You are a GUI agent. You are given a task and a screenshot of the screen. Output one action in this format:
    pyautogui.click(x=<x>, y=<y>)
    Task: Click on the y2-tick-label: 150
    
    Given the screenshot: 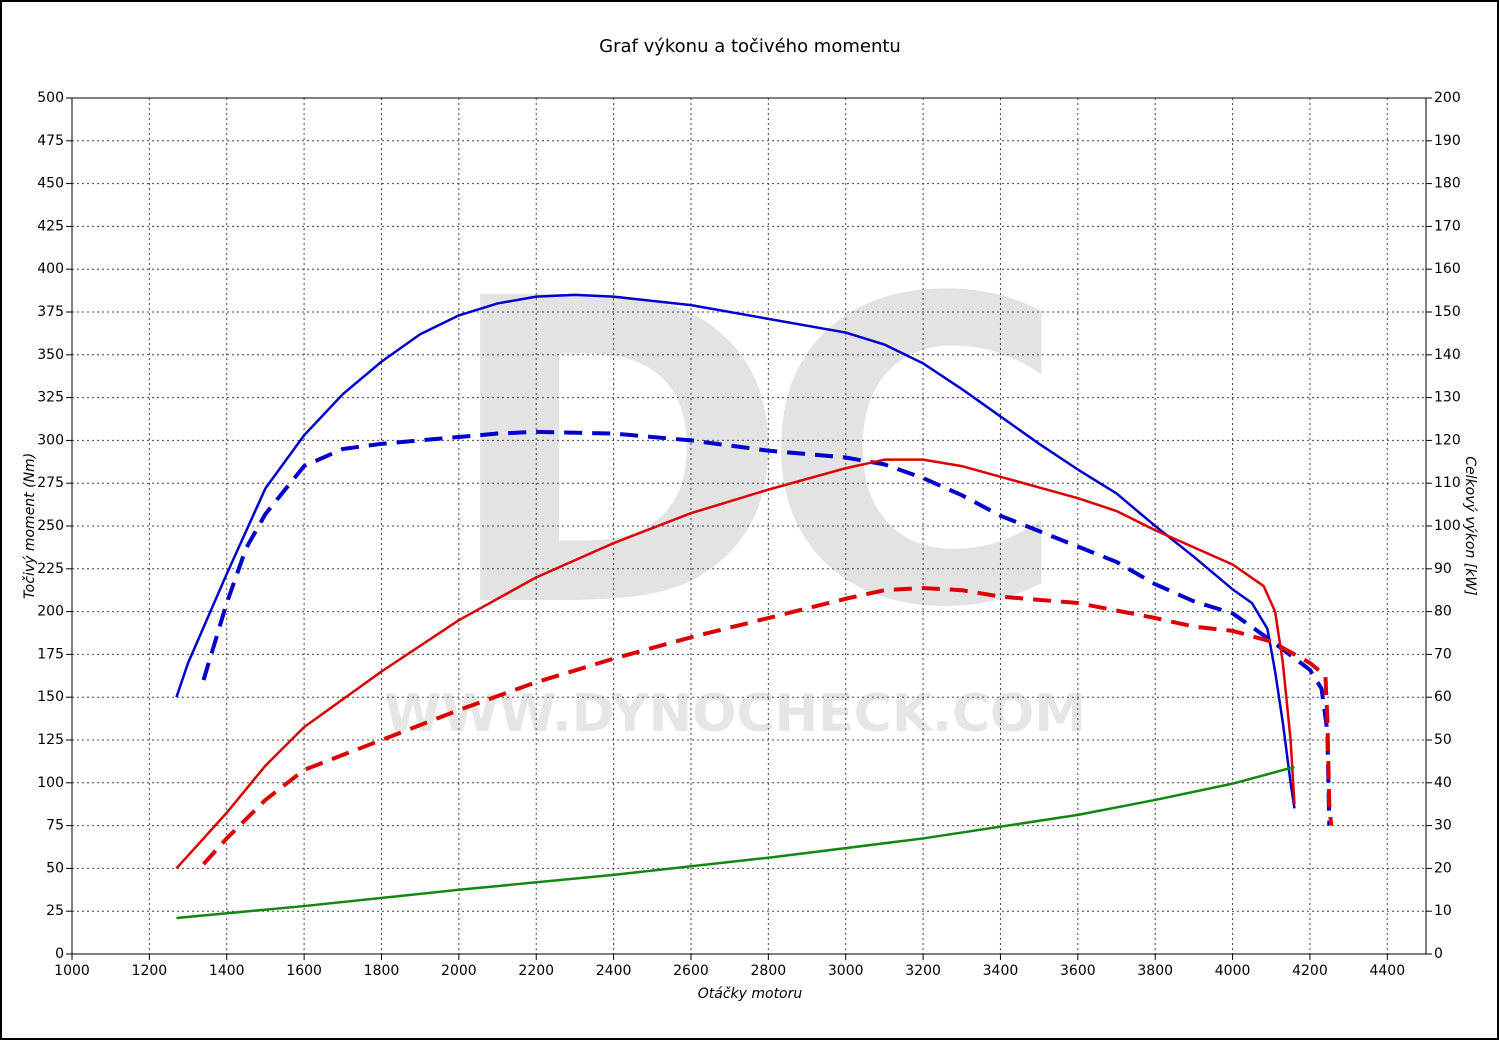 What is the action you would take?
    pyautogui.click(x=1447, y=312)
    